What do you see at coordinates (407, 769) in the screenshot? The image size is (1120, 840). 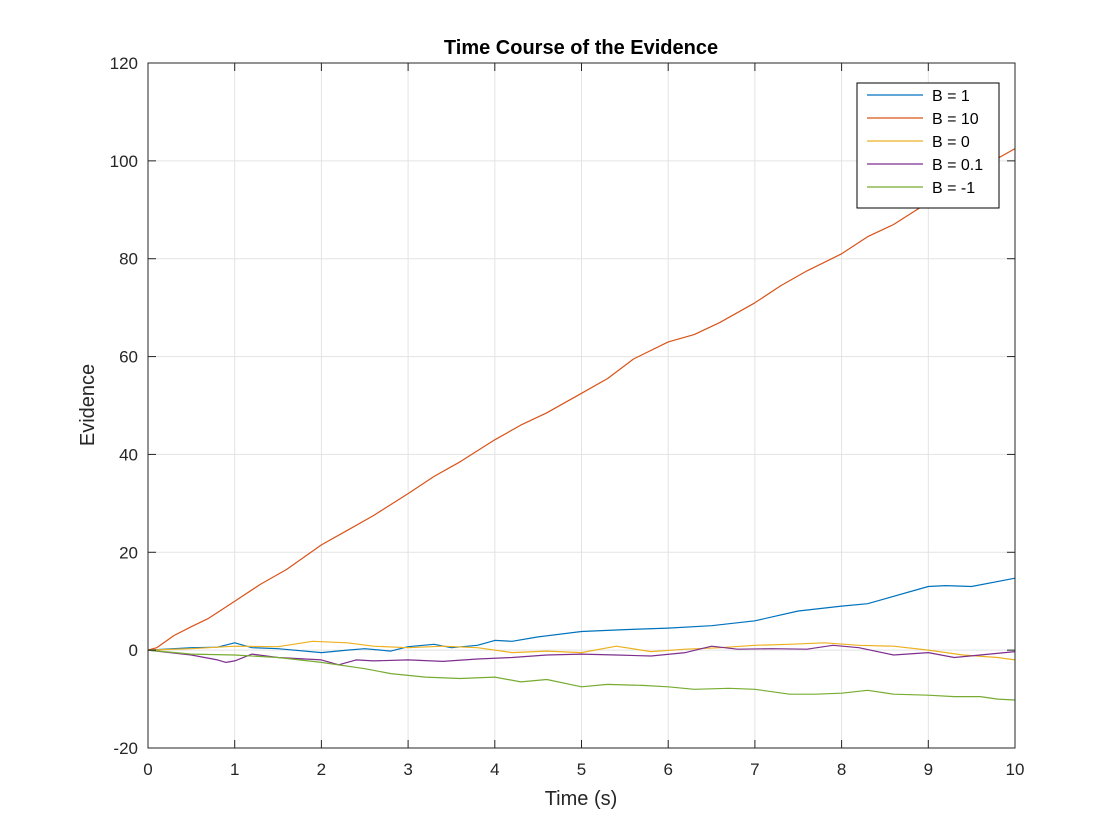 I see `x-tick-label: 3` at bounding box center [407, 769].